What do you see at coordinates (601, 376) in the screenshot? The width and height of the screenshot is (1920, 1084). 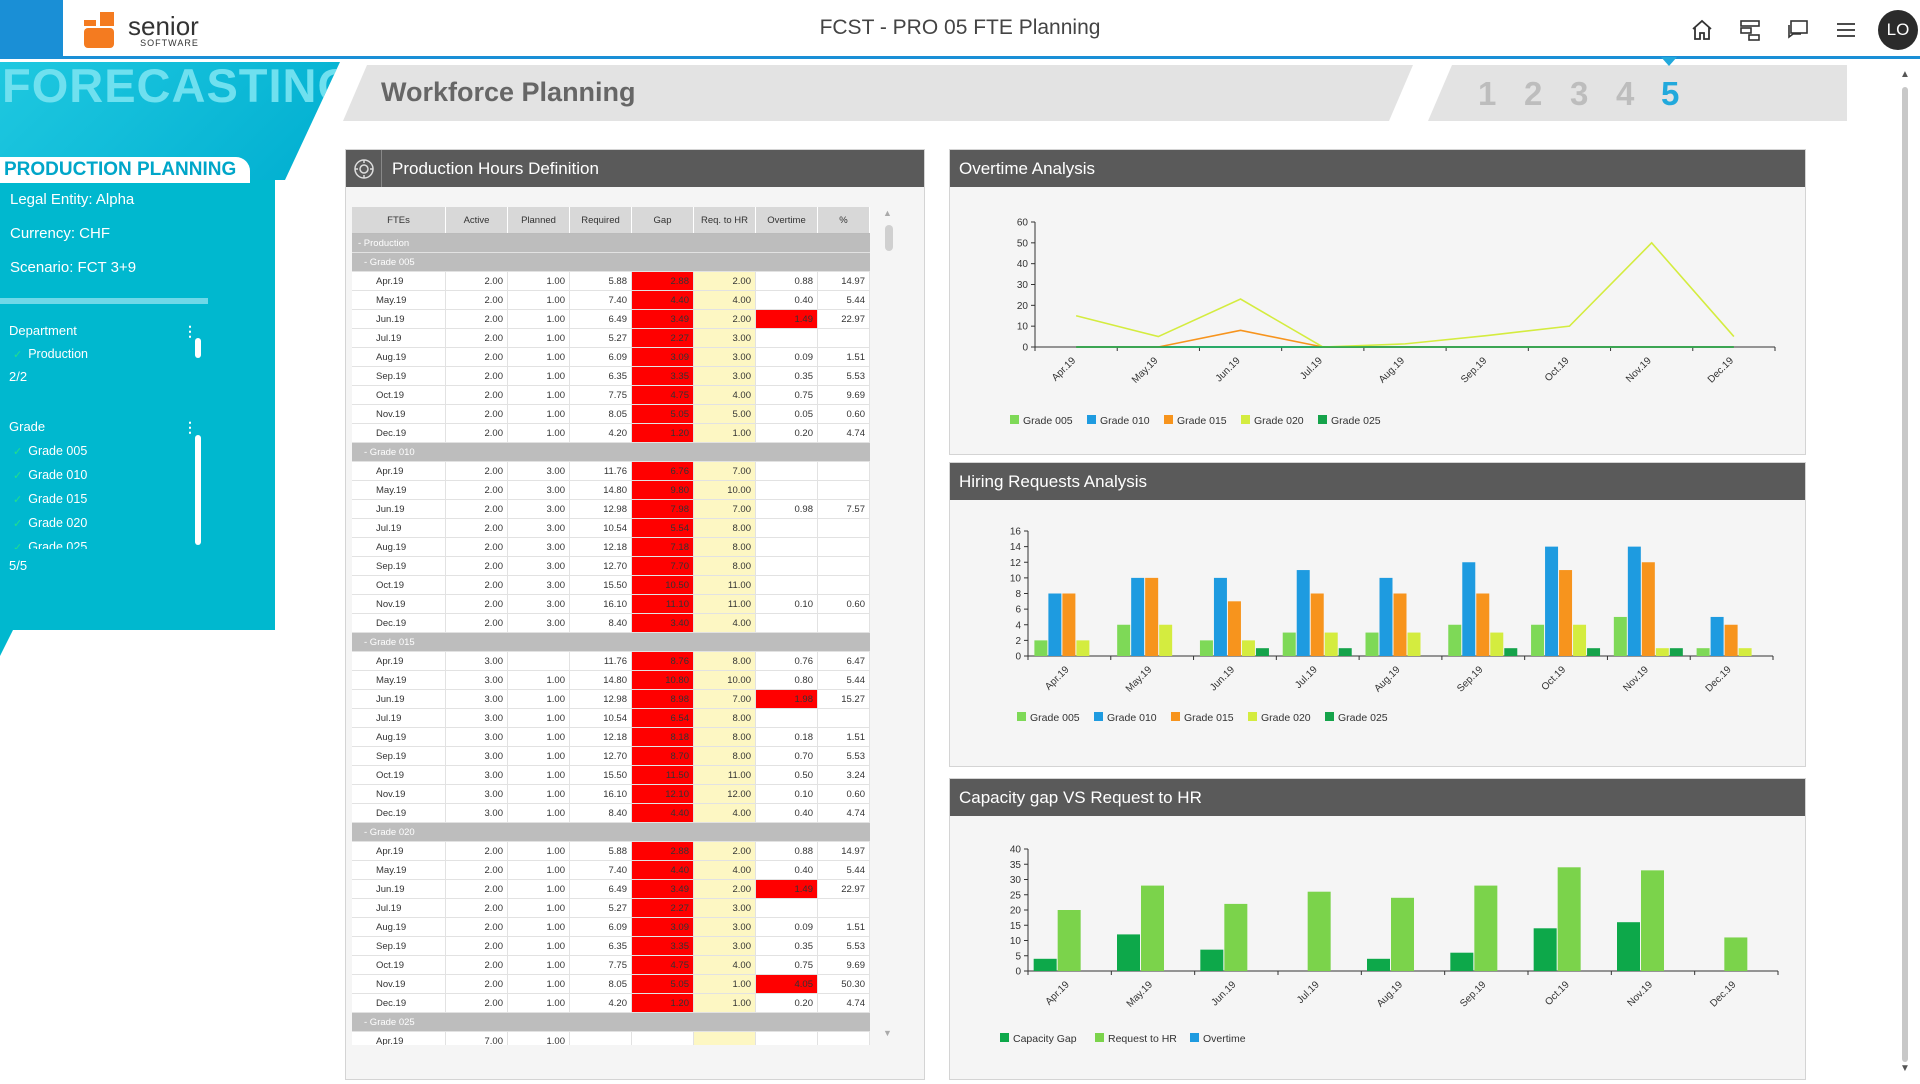 I see `table-cell: 6.35` at bounding box center [601, 376].